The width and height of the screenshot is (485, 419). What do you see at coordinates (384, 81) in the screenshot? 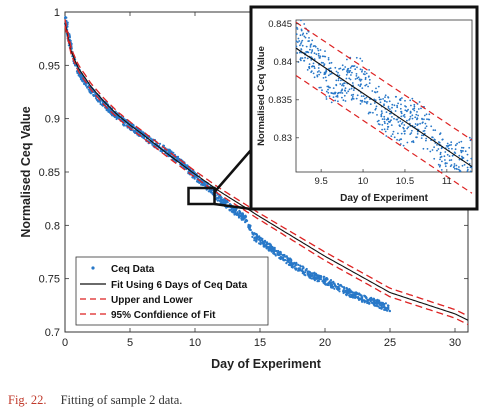
I see `inset-upper-bound` at bounding box center [384, 81].